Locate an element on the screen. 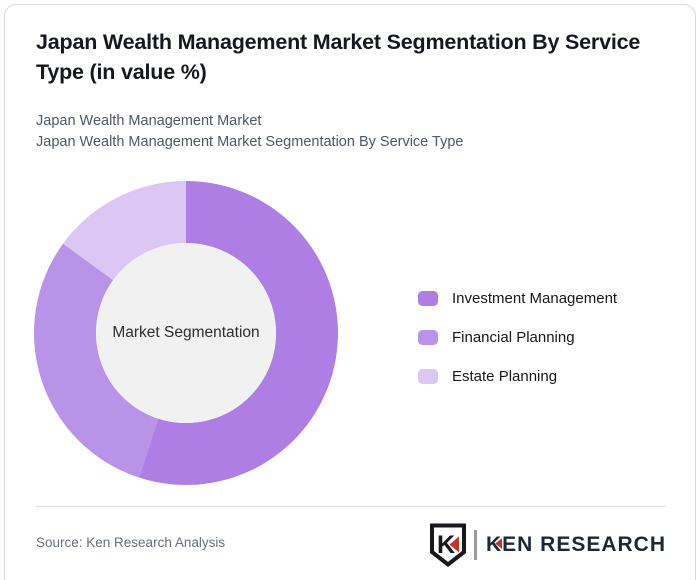 Image resolution: width=700 pixels, height=580 pixels. legend-label: Financial Planning is located at coordinates (513, 337).